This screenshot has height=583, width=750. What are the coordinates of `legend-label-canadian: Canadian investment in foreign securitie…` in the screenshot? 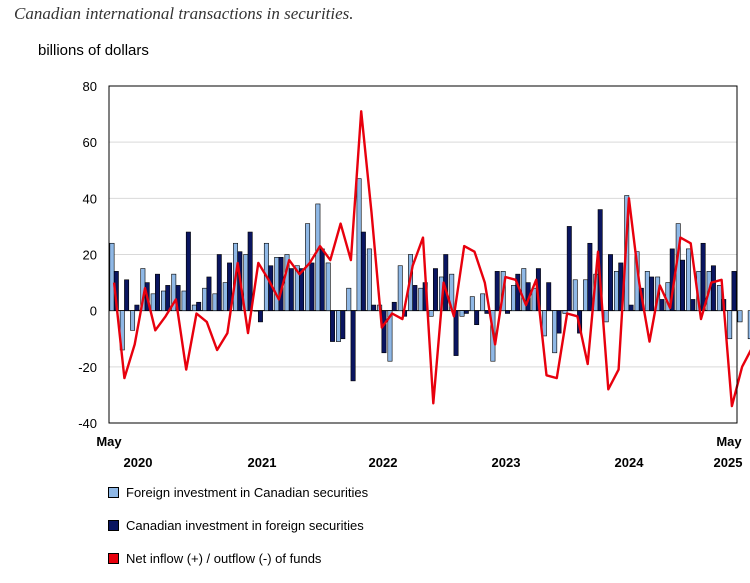 It's located at (245, 525).